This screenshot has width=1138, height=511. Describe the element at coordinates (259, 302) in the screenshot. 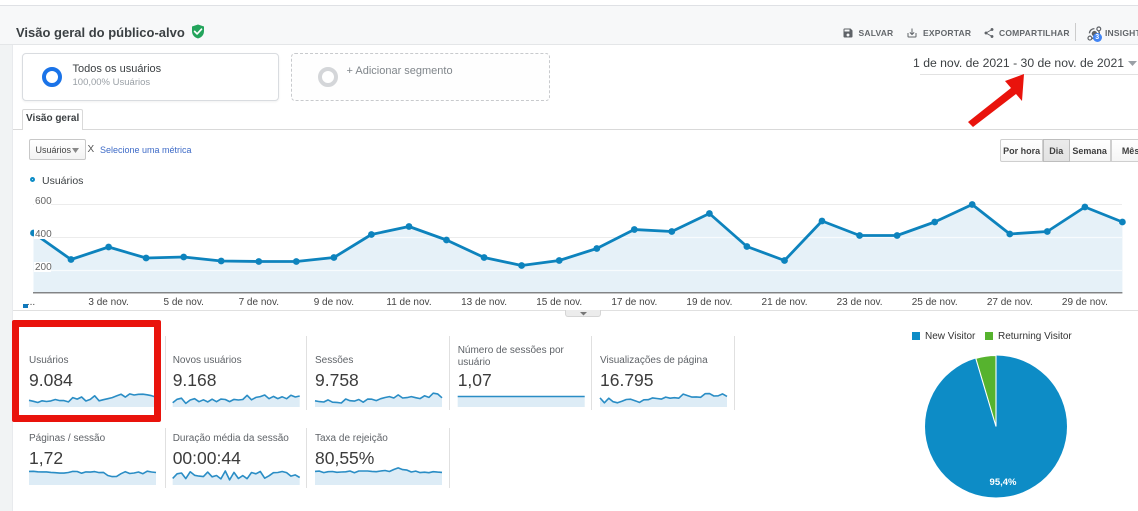

I see `svg-text: 7 de nov.` at that location.